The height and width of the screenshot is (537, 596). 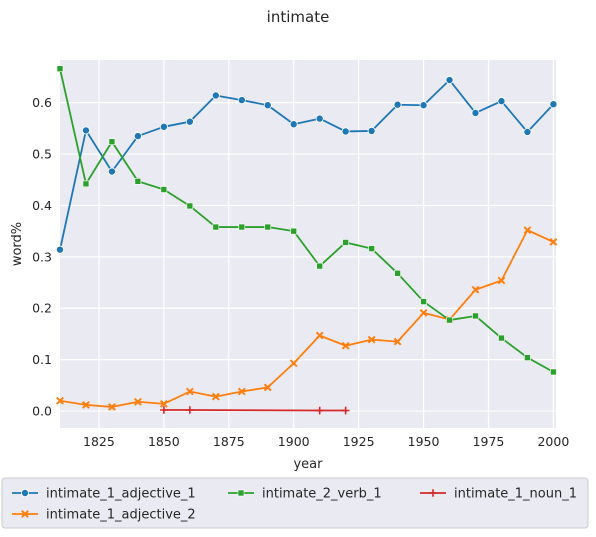 What do you see at coordinates (326, 441) in the screenshot?
I see `x-axis: 1825 1850 1875 1900 1925 1950 1975 2000` at bounding box center [326, 441].